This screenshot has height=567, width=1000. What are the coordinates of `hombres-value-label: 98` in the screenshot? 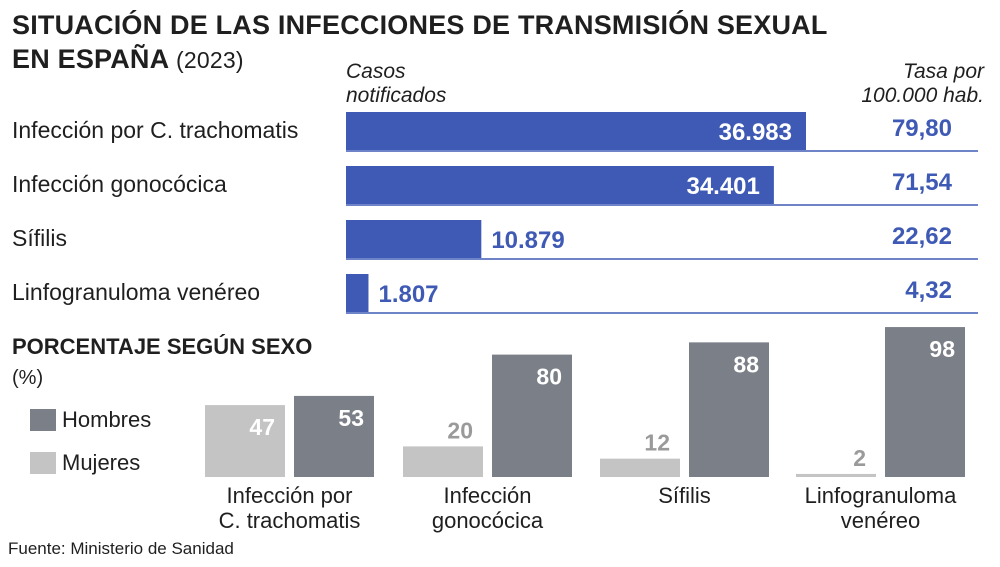 It's located at (942, 349).